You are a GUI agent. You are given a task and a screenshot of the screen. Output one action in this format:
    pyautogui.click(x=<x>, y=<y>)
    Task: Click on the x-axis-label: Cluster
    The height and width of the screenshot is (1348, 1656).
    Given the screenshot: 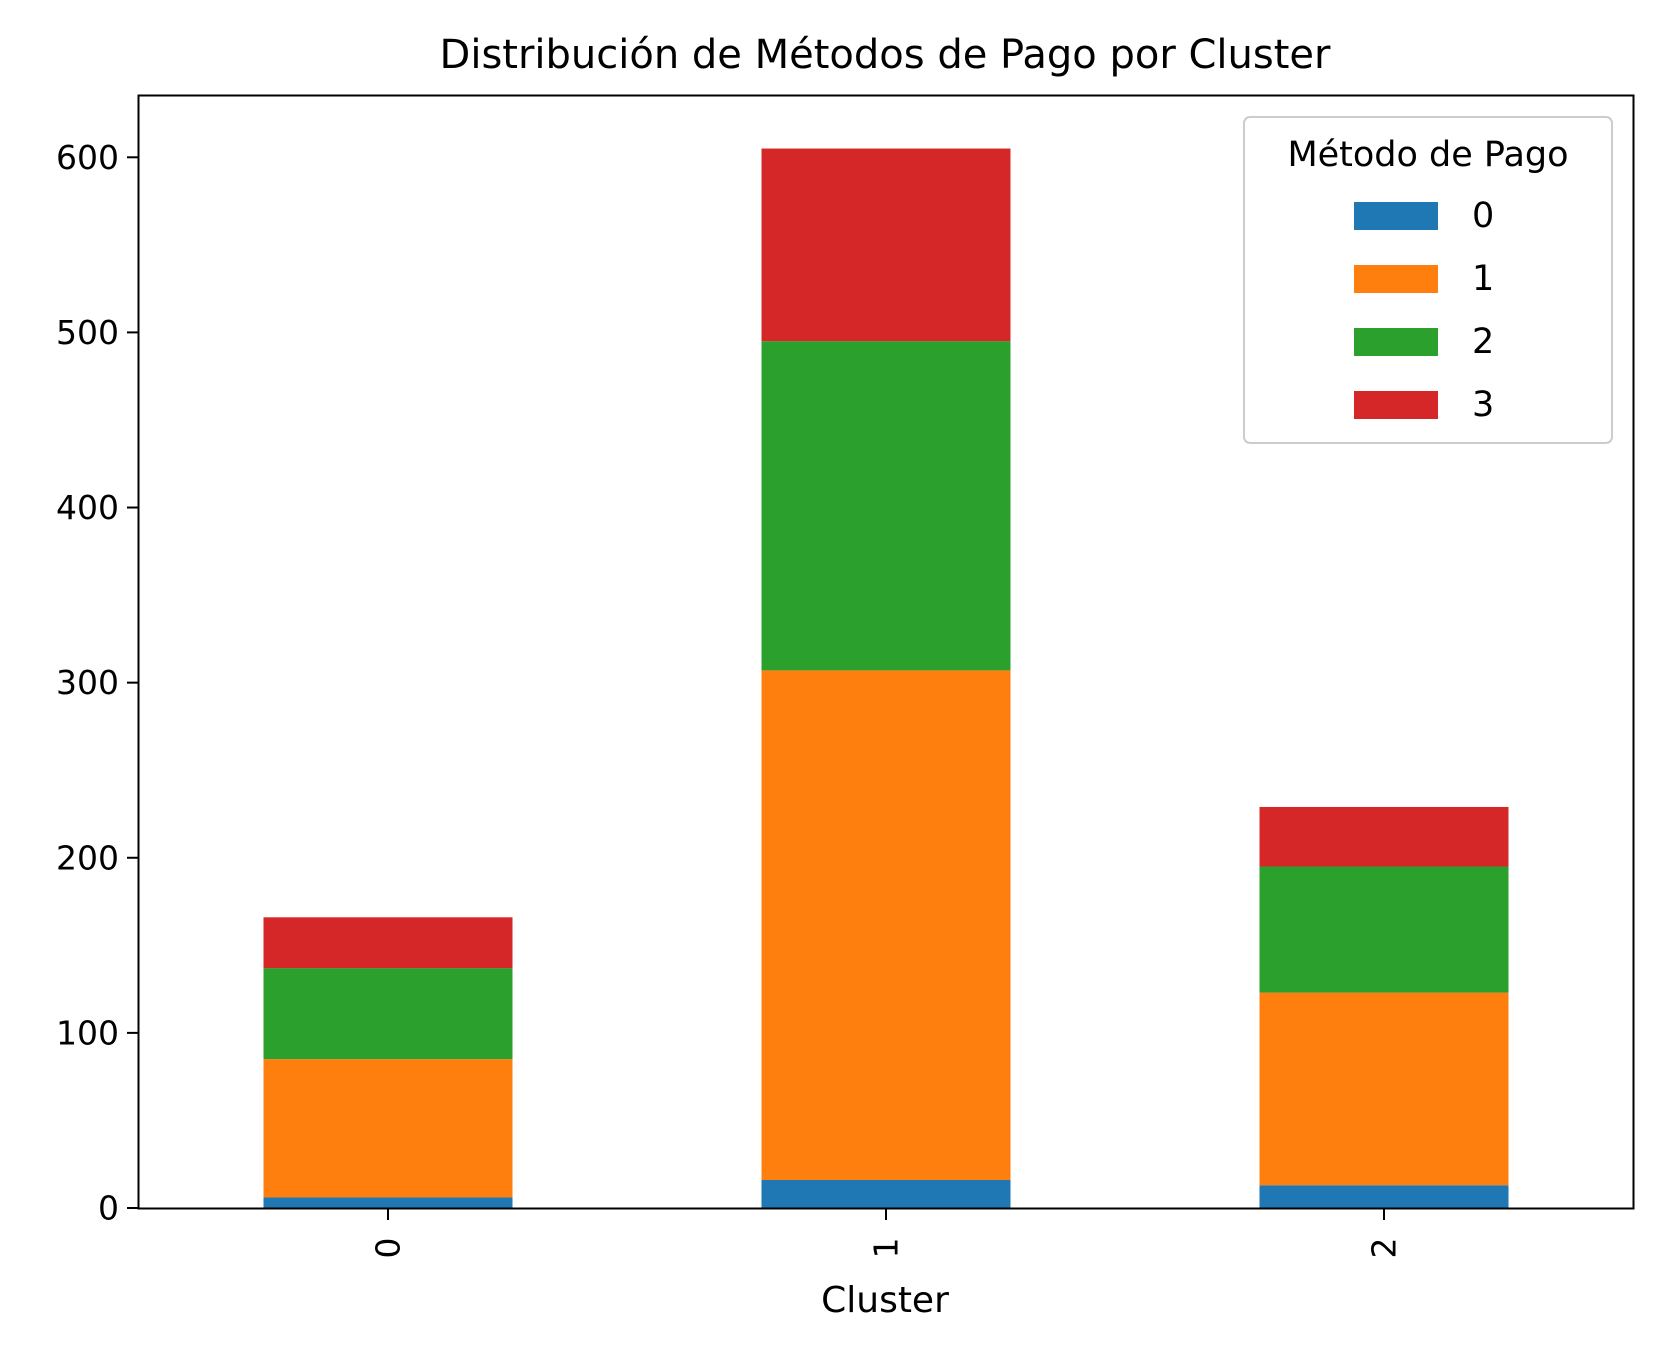 What is the action you would take?
    pyautogui.click(x=885, y=1300)
    